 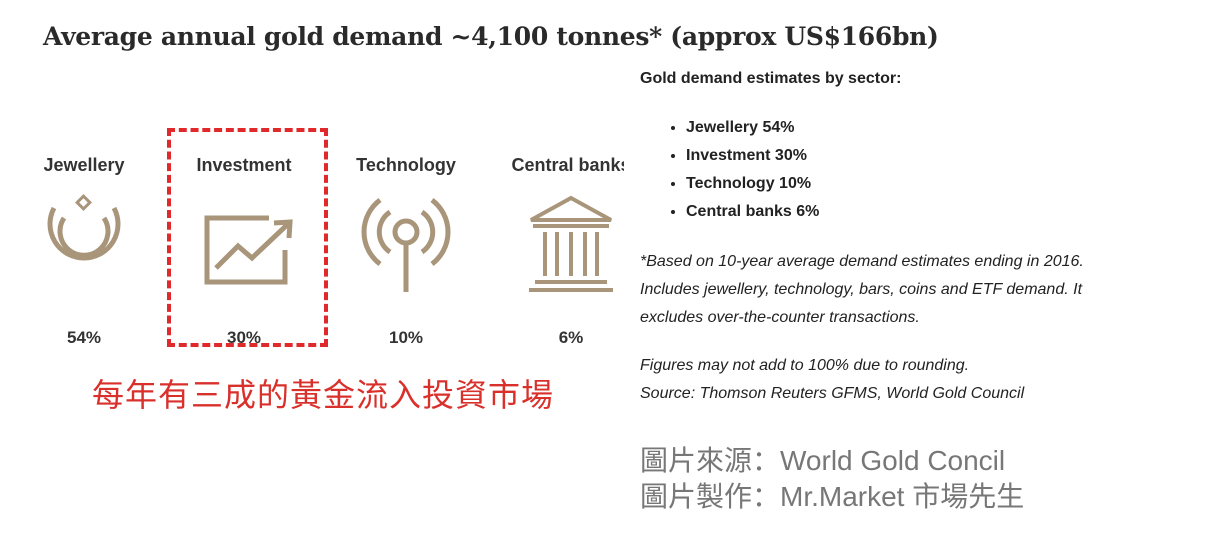 I want to click on sector-name: Jewellery, so click(x=84, y=165).